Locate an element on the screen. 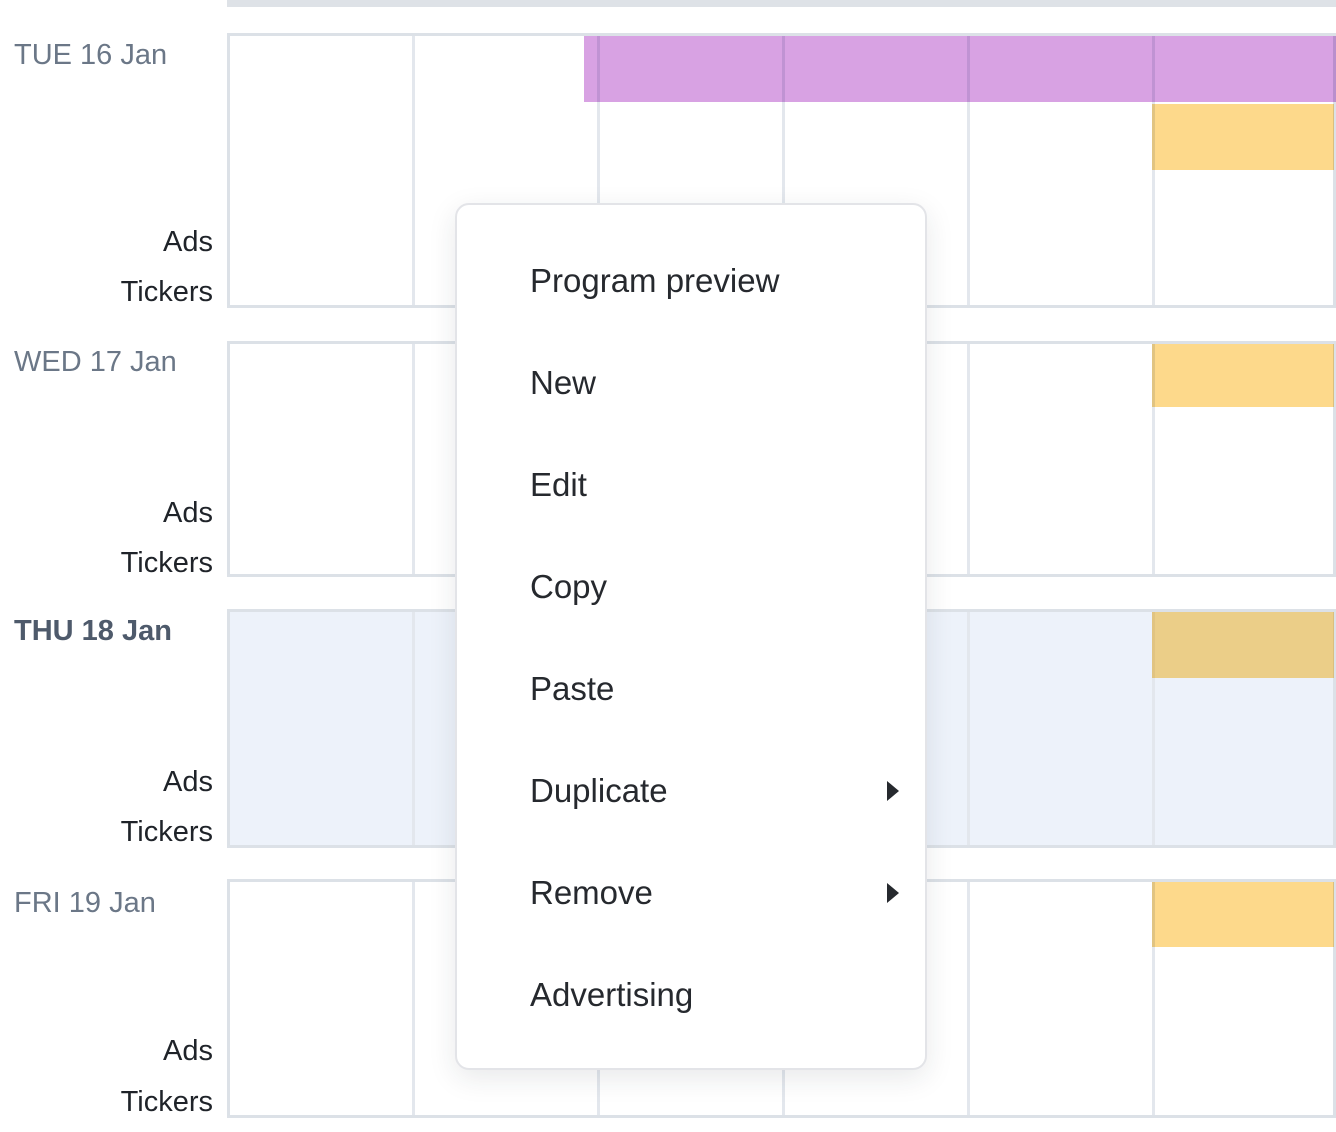 Image resolution: width=1336 pixels, height=1132 pixels. day-label-thu-18: THU 18 Jan is located at coordinates (93, 631).